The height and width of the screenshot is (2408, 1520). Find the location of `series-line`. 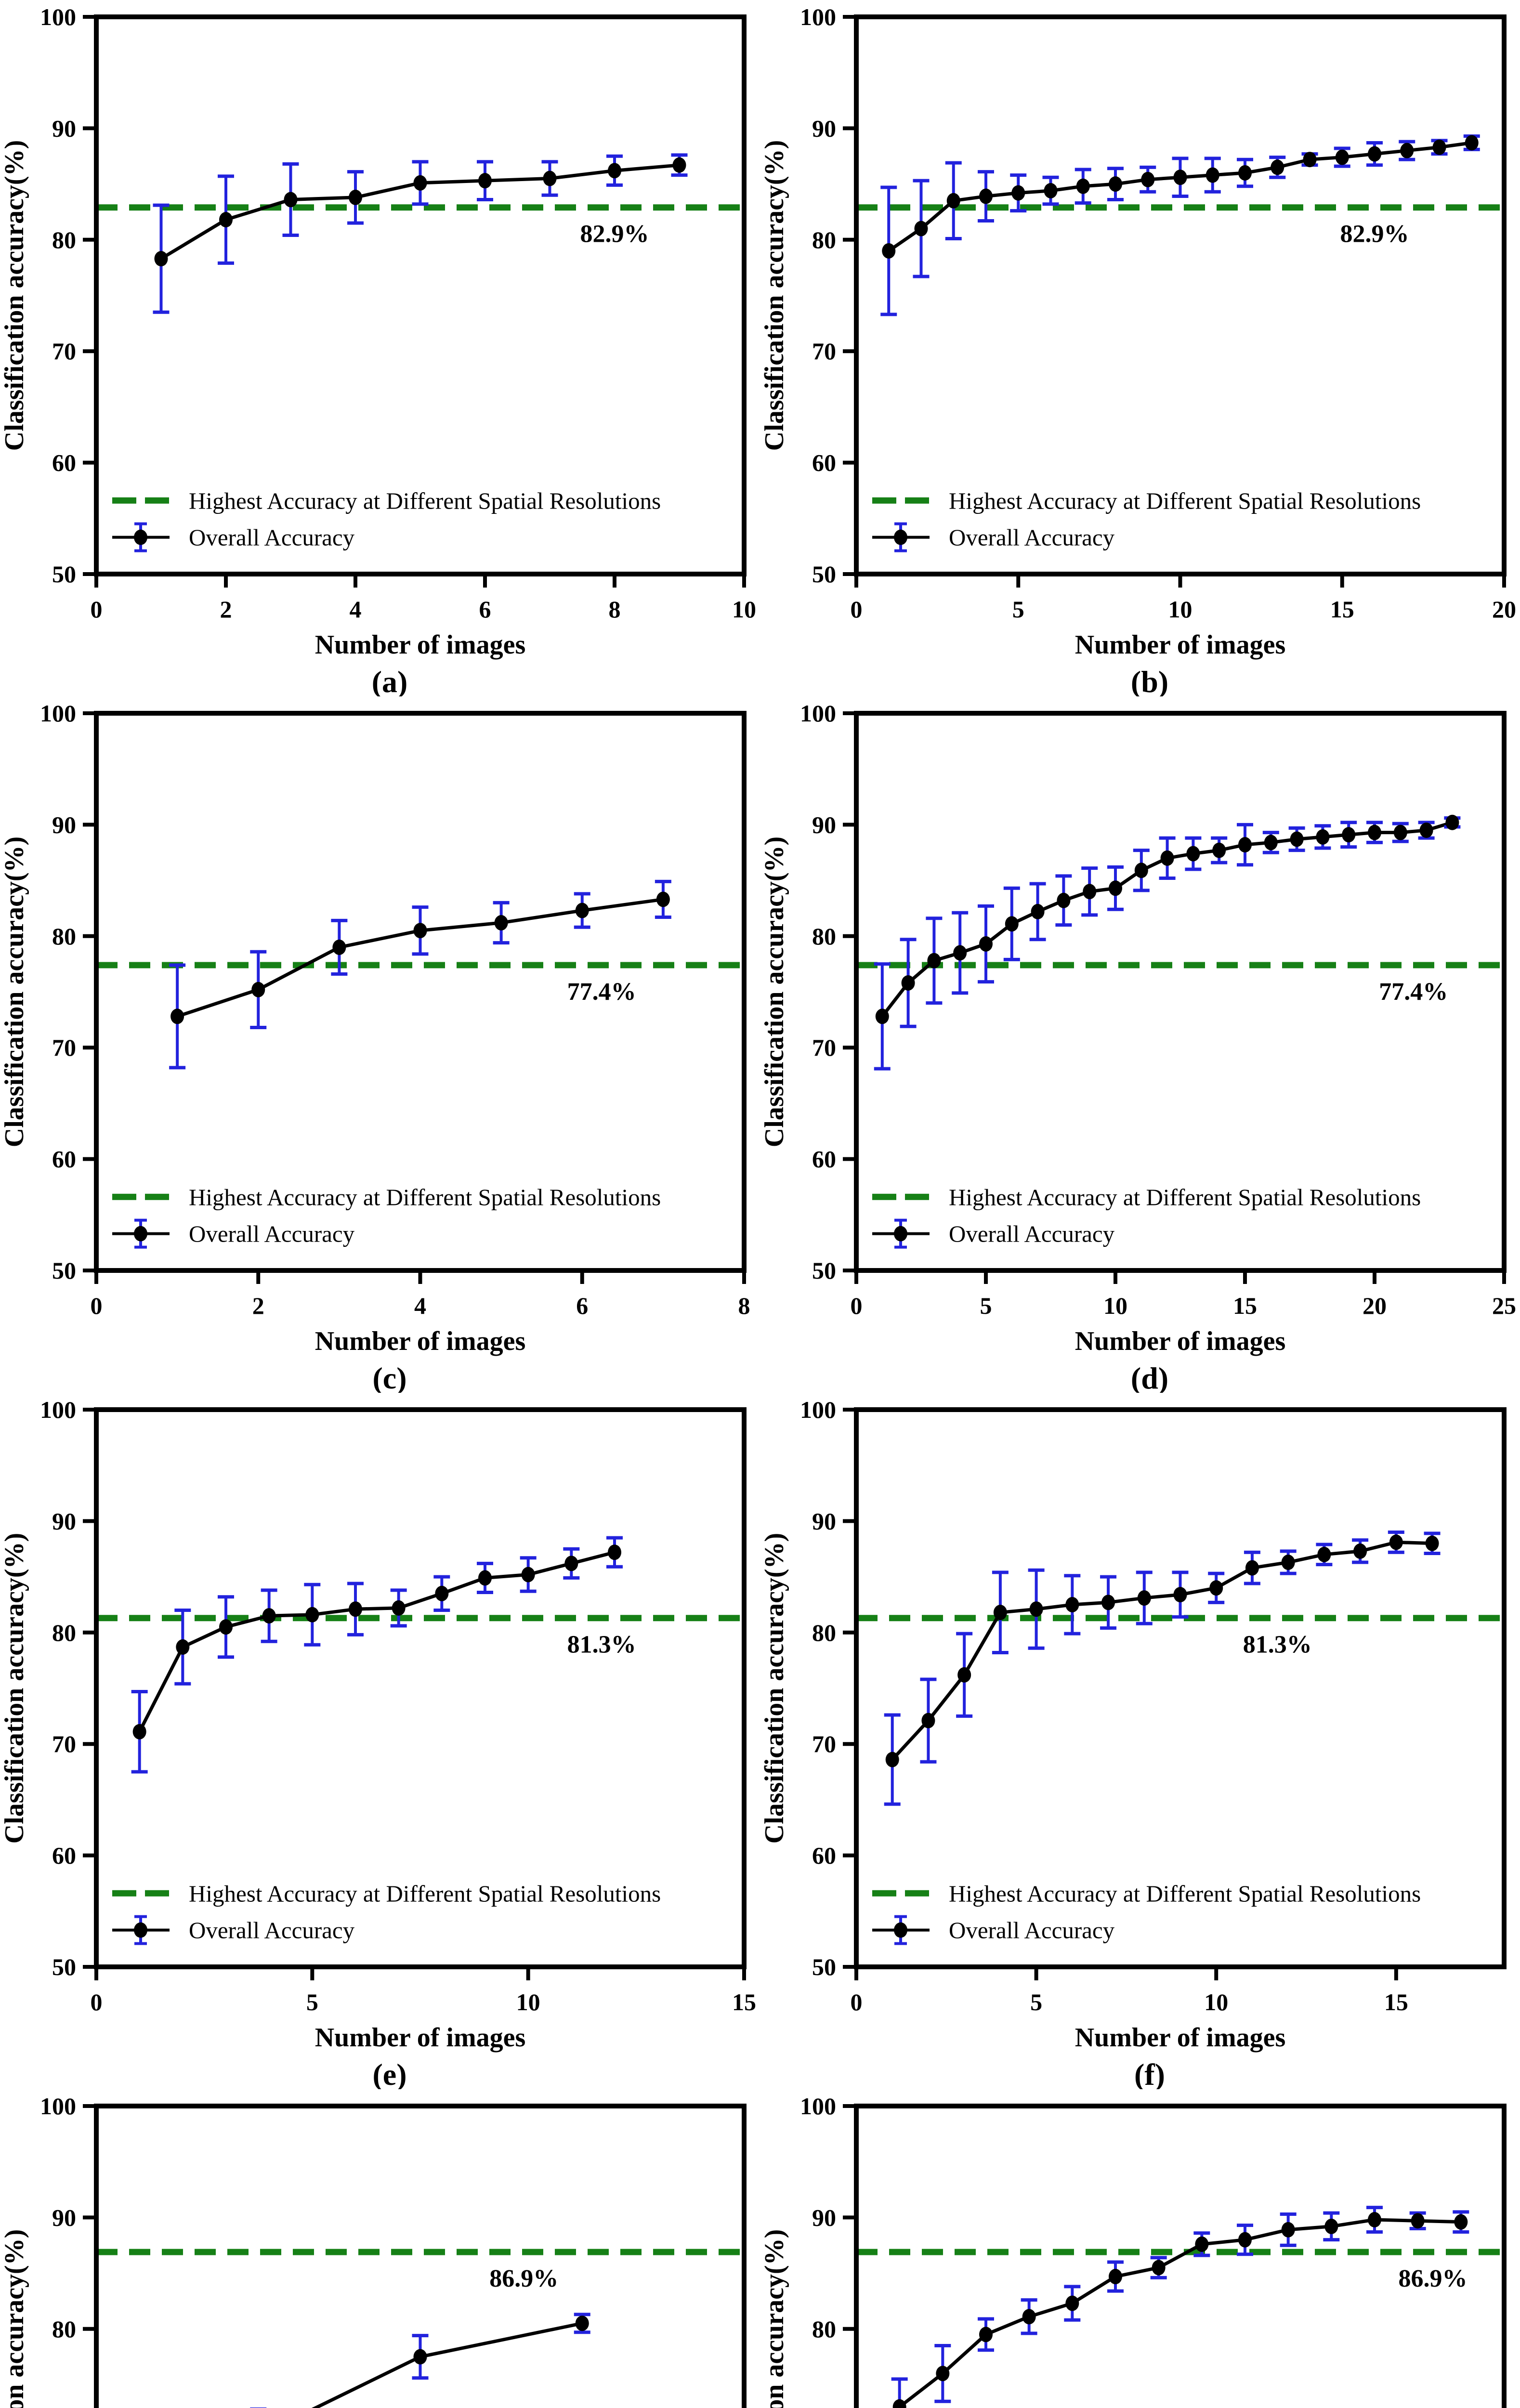

series-line is located at coordinates (1161, 1650).